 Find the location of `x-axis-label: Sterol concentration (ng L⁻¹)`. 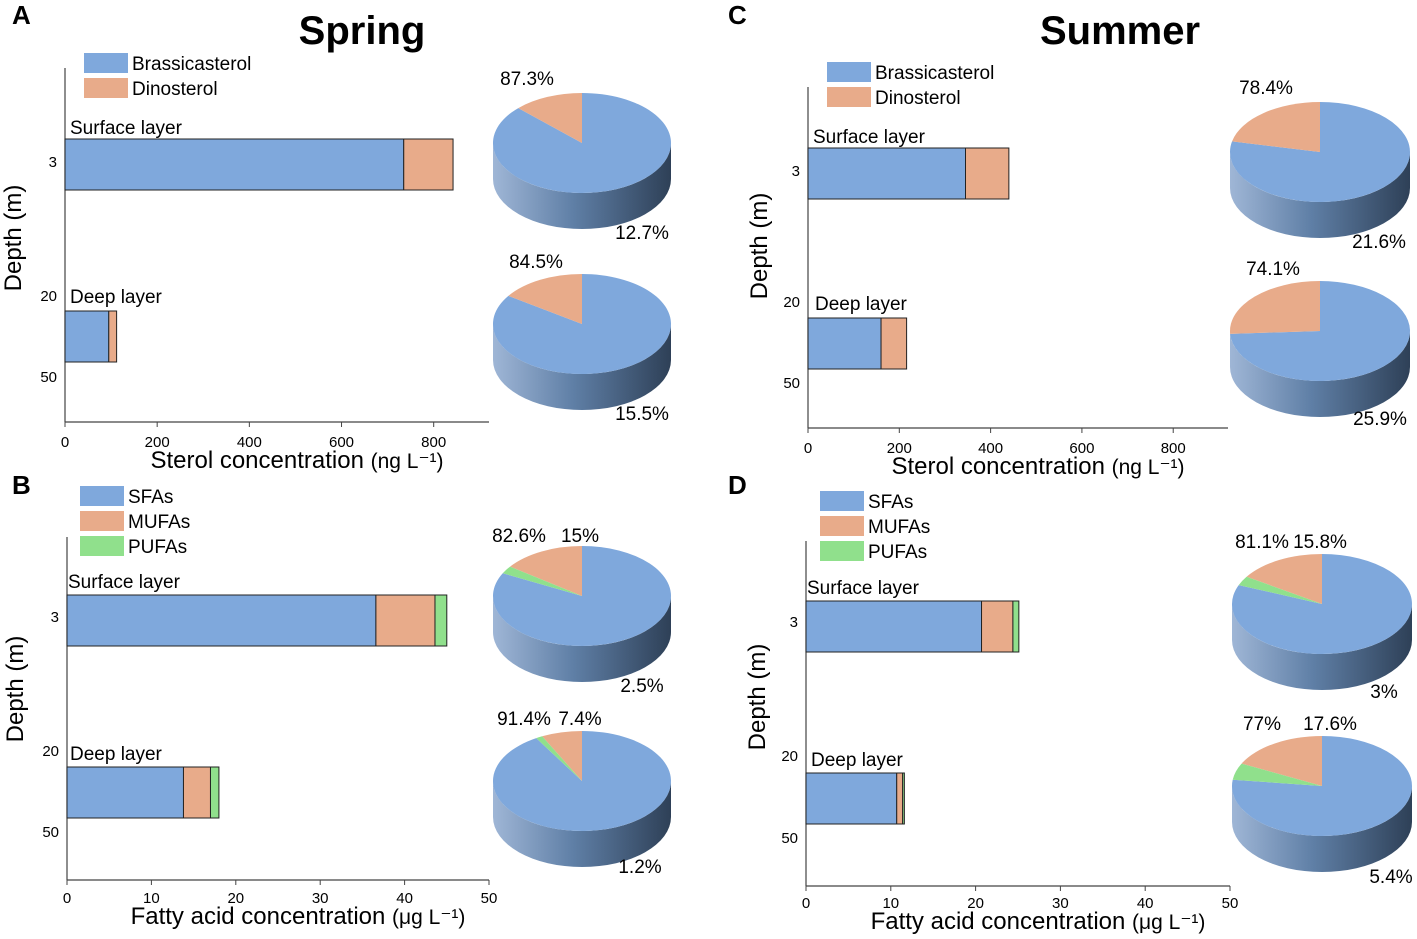

x-axis-label: Sterol concentration (ng L⁻¹) is located at coordinates (296, 460).